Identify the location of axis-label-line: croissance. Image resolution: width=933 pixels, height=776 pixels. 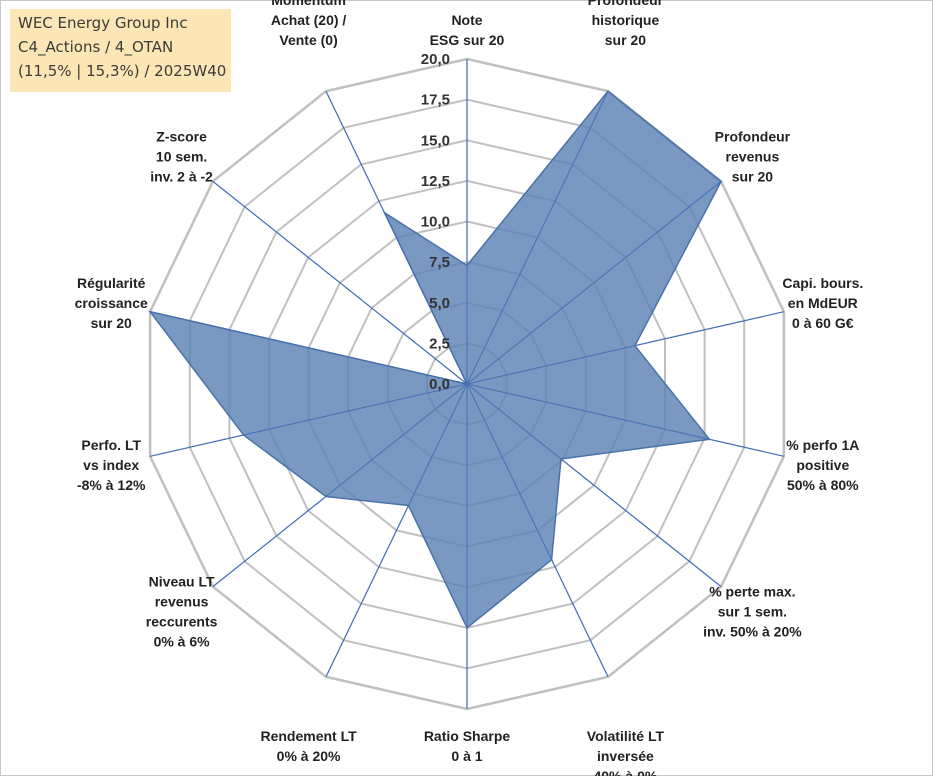
(111, 303).